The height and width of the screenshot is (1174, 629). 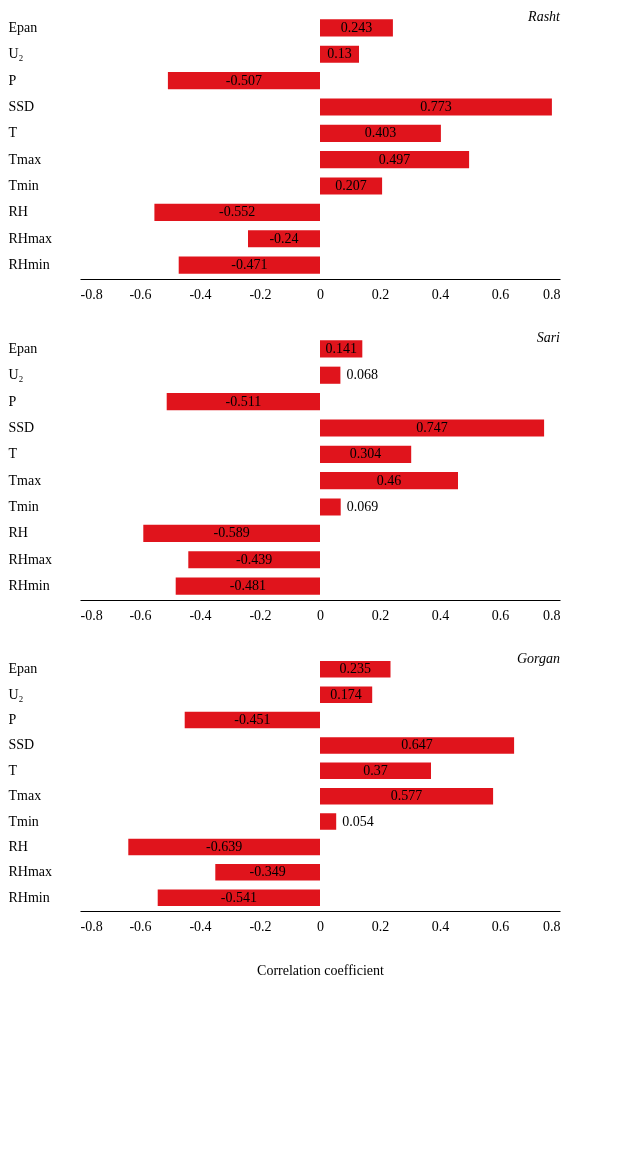 What do you see at coordinates (224, 846) in the screenshot?
I see `data-label: -0.639` at bounding box center [224, 846].